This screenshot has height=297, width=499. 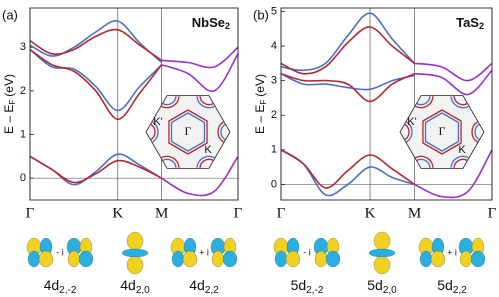 What do you see at coordinates (470, 23) in the screenshot?
I see `material-label: TaS2` at bounding box center [470, 23].